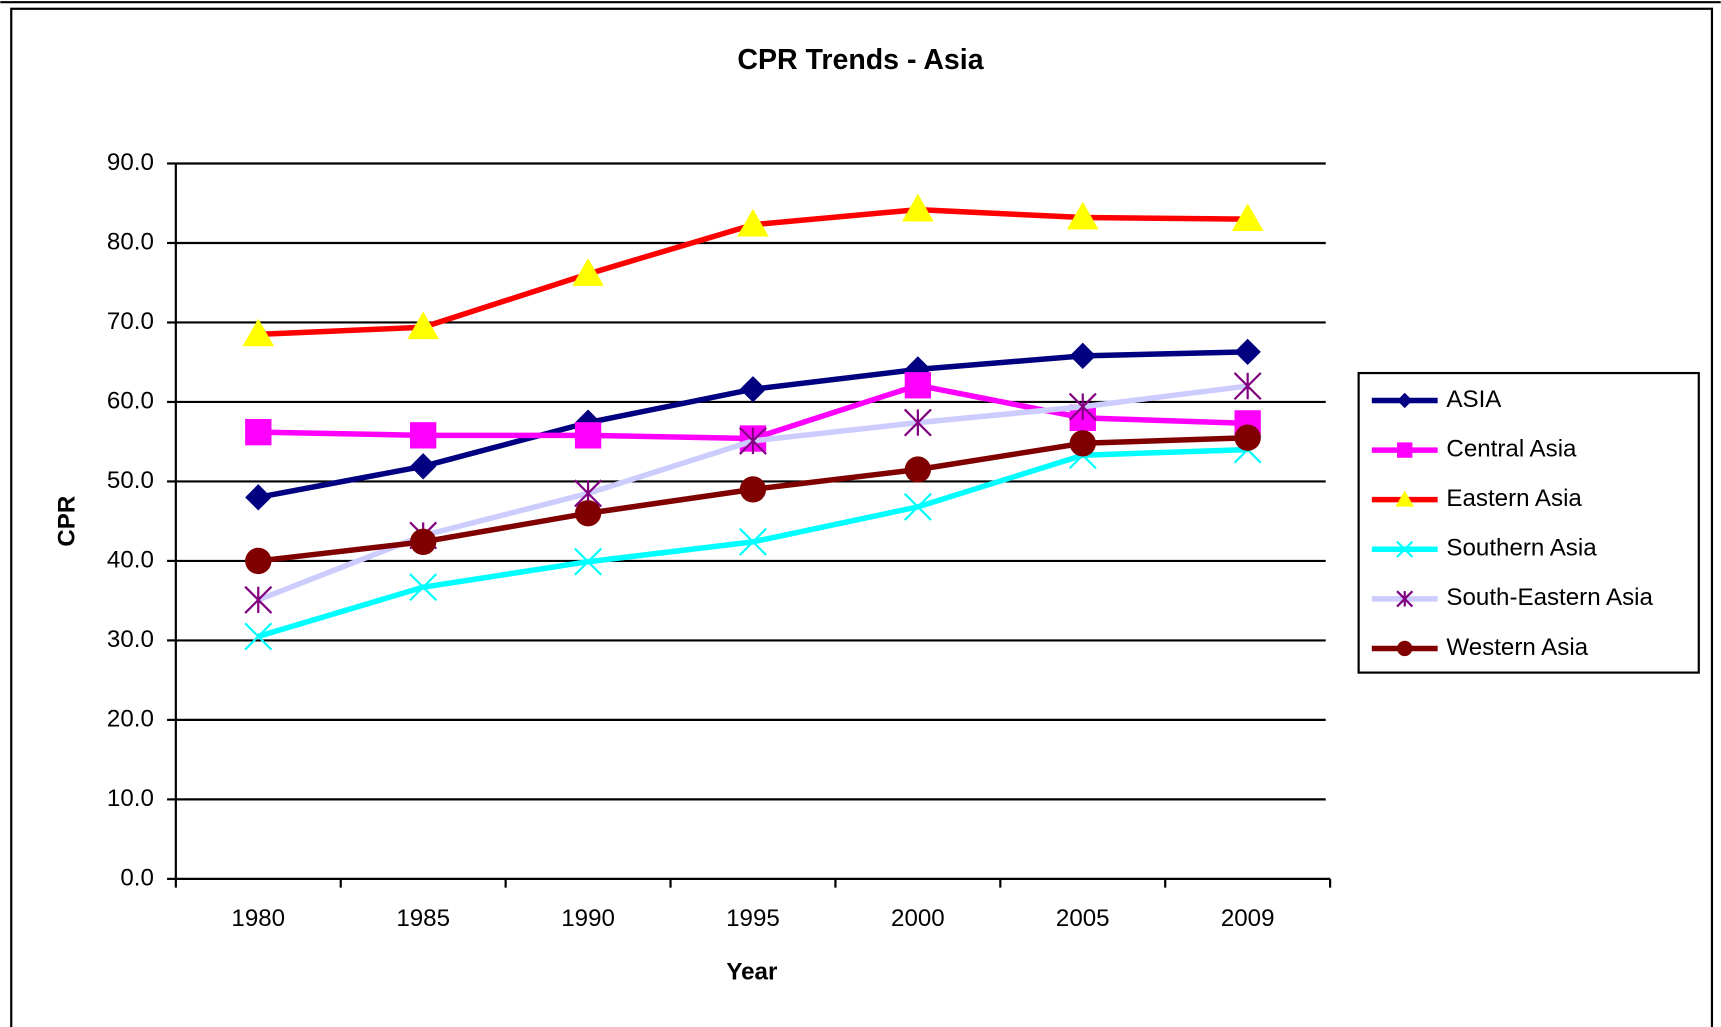 Image resolution: width=1721 pixels, height=1027 pixels. What do you see at coordinates (918, 918) in the screenshot?
I see `x-tick-label: 2000` at bounding box center [918, 918].